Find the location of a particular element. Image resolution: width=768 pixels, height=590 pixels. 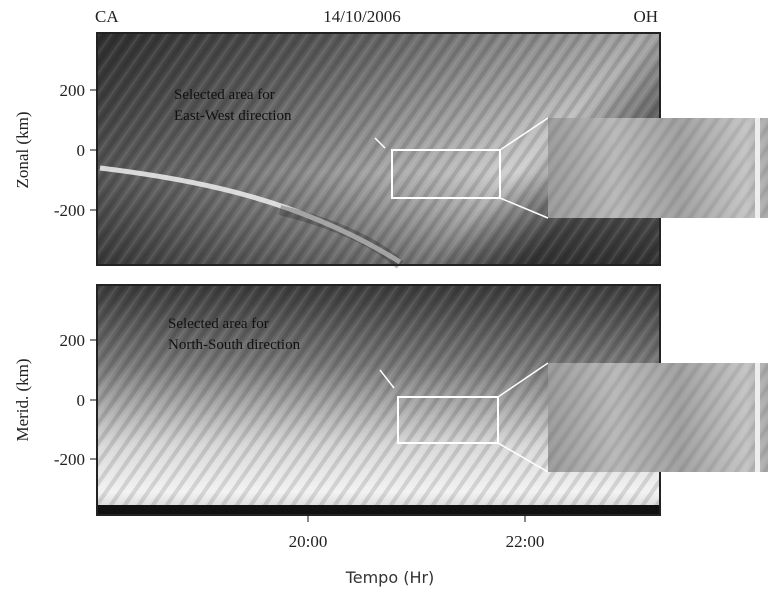

annotation: North-South direction is located at coordinates (234, 345).